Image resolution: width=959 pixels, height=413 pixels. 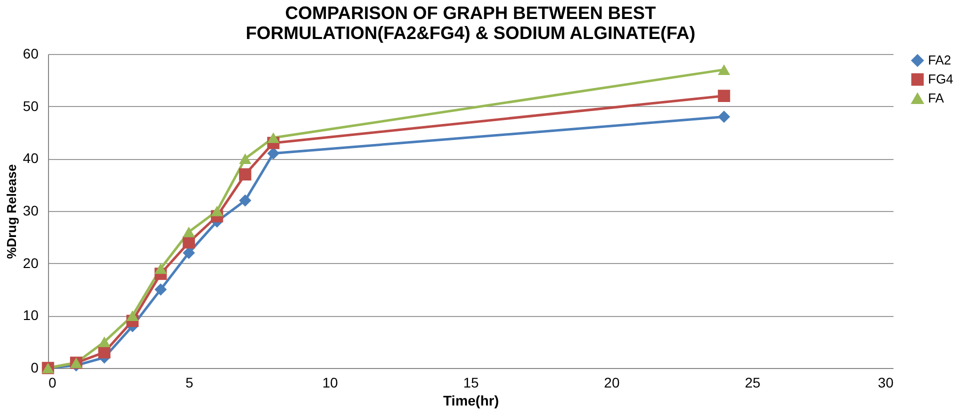 I want to click on legend-label: FA, so click(x=936, y=98).